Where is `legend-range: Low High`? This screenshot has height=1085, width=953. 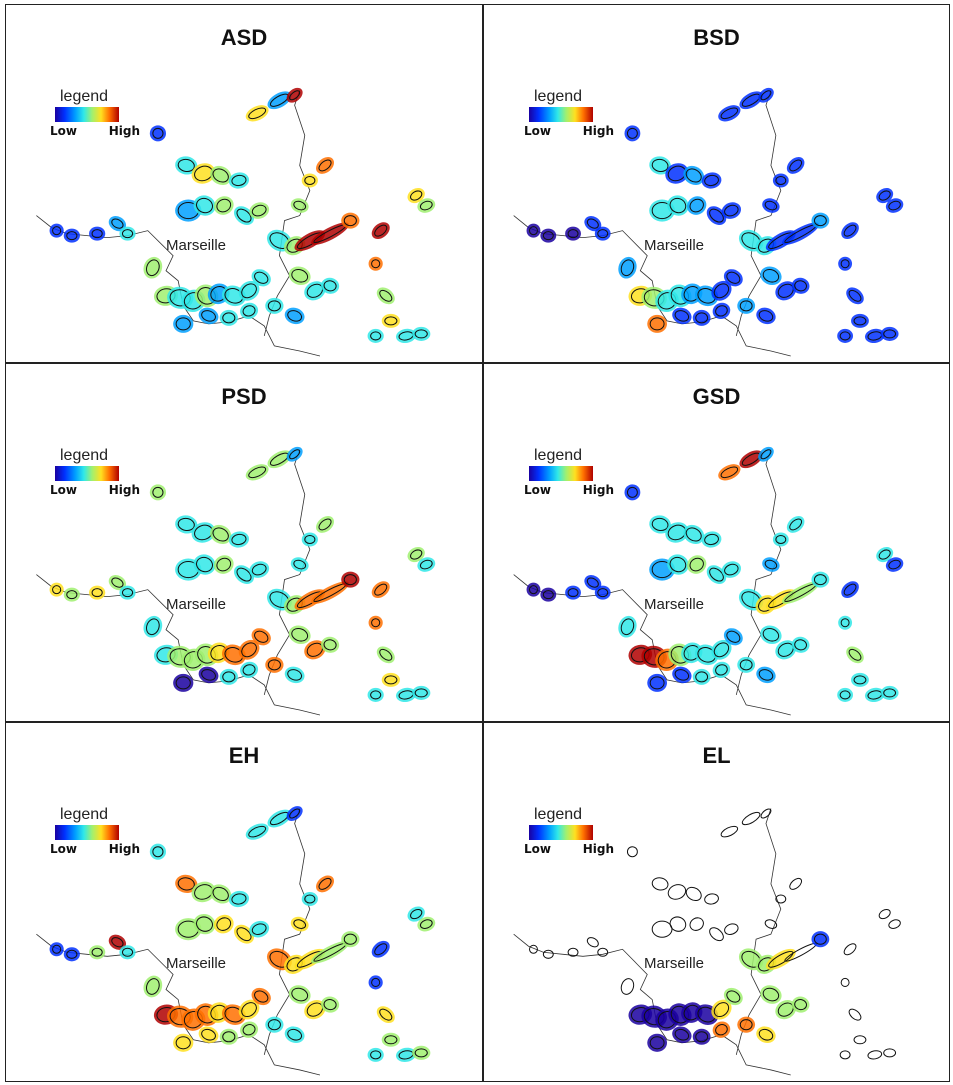 legend-range: Low High is located at coordinates (569, 131).